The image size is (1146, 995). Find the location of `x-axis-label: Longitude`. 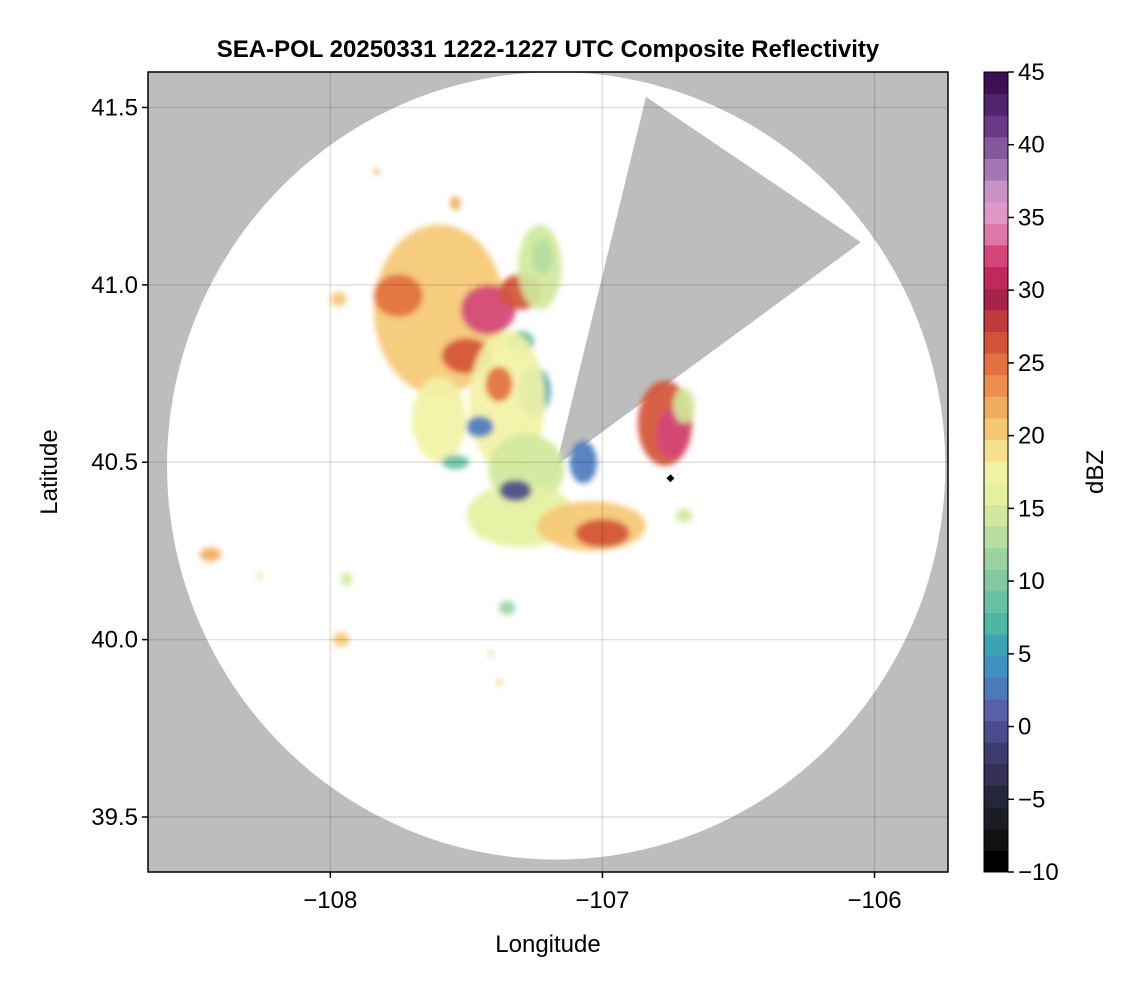

x-axis-label: Longitude is located at coordinates (547, 944).